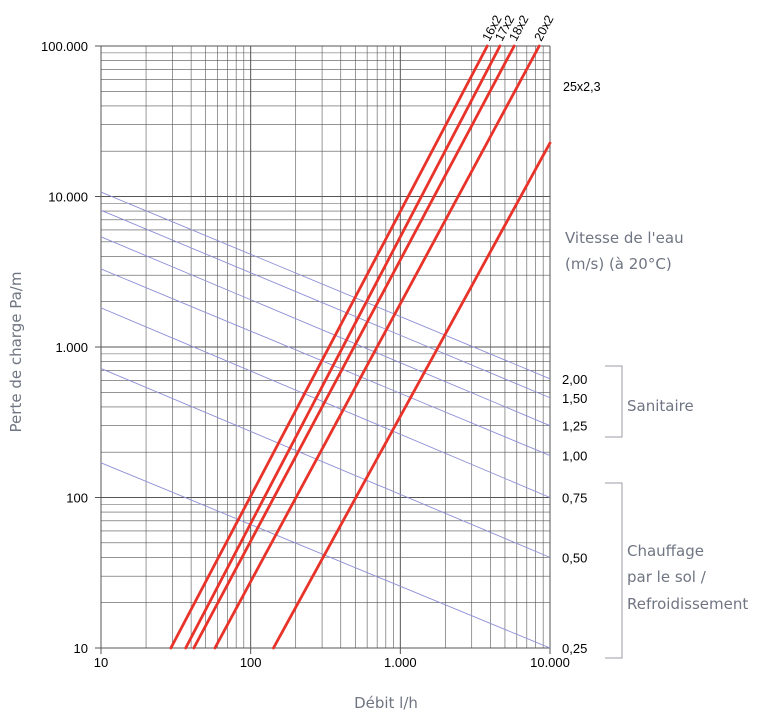  I want to click on group-brackets, so click(614, 512).